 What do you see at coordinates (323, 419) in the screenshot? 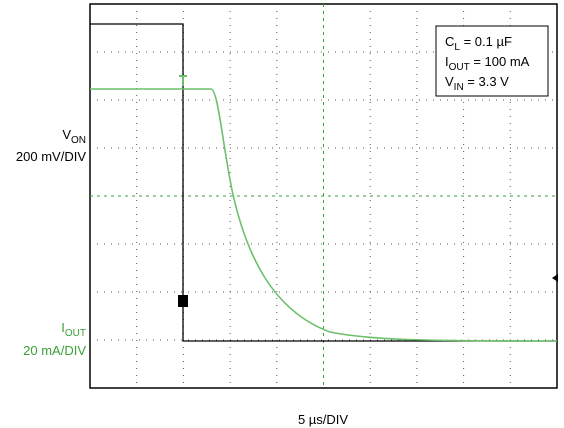
I see `time-scale: 5 µs/DIV` at bounding box center [323, 419].